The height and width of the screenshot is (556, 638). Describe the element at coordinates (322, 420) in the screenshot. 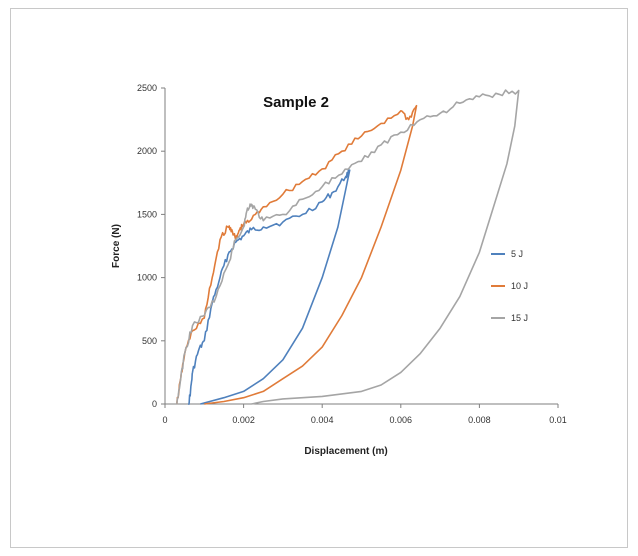

I see `x-tick-label: 0.004` at that location.